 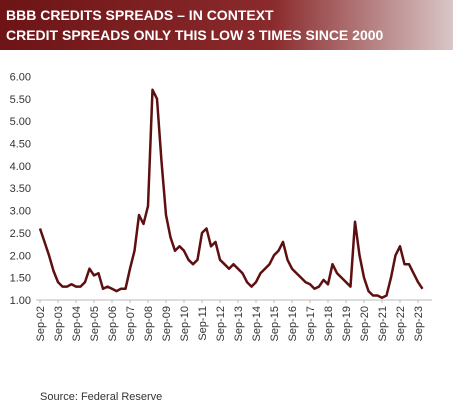 I want to click on chart-title: BBB CREDITS SPREADS – IN CONTEXT, so click(x=140, y=15).